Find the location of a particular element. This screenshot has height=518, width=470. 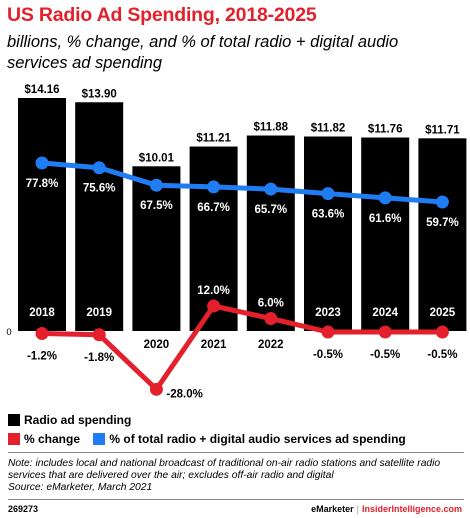

category-label-2024: 2024 is located at coordinates (385, 313).